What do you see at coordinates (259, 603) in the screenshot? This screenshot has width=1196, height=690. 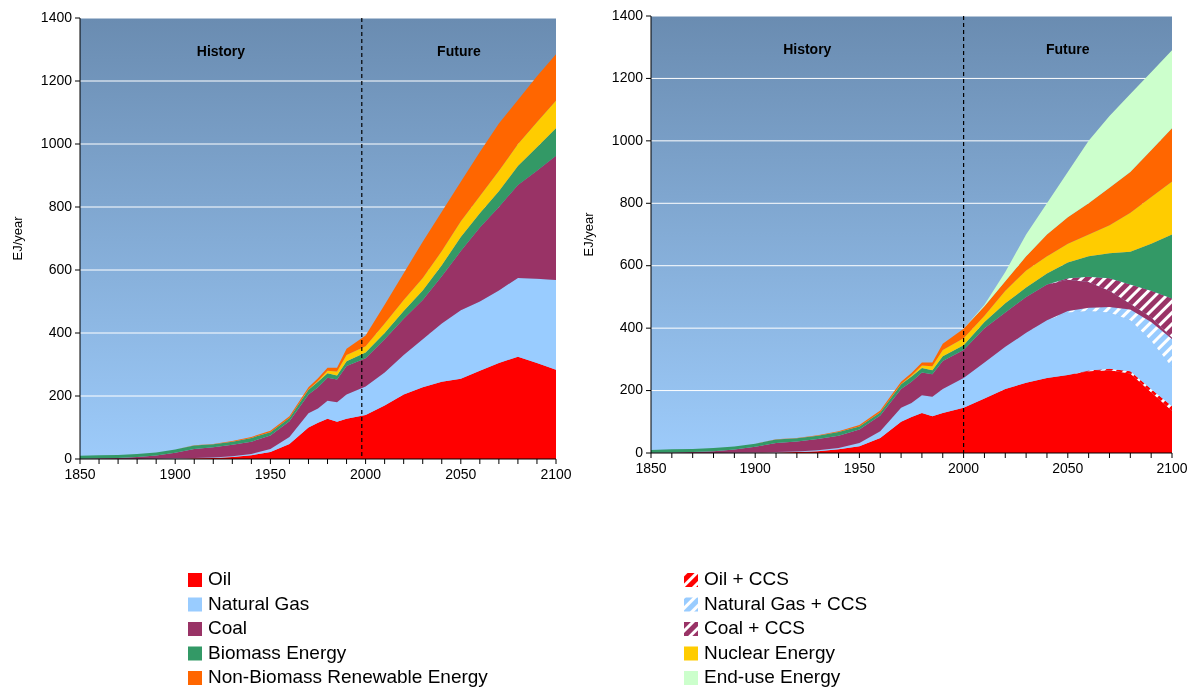 I see `legend-label: Natural Gas` at bounding box center [259, 603].